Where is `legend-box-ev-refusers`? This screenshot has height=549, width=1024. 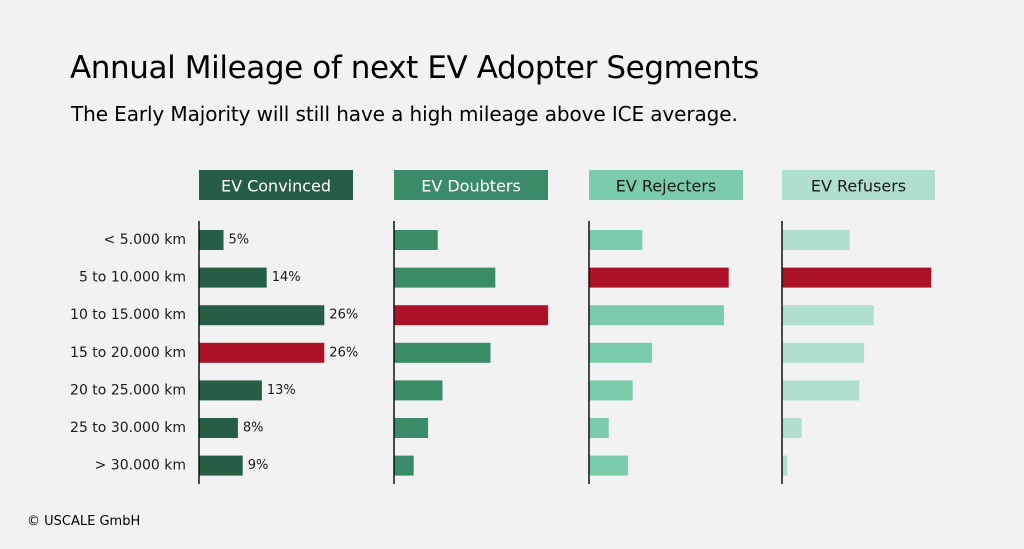
legend-box-ev-refusers is located at coordinates (858, 185).